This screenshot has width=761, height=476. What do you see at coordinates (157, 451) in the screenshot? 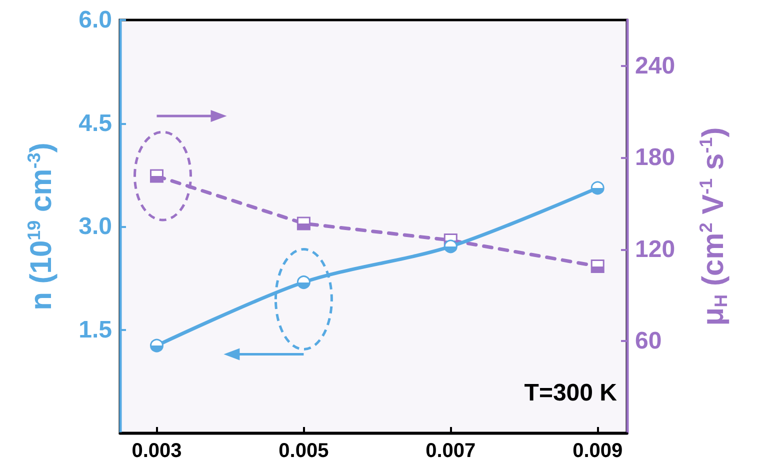
I see `x-tick-label: 0.003` at bounding box center [157, 451].